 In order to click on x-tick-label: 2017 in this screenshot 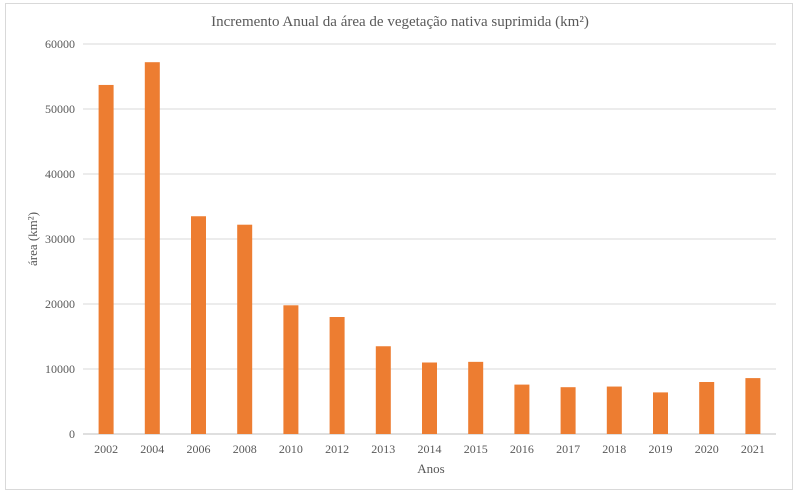, I will do `click(568, 449)`.